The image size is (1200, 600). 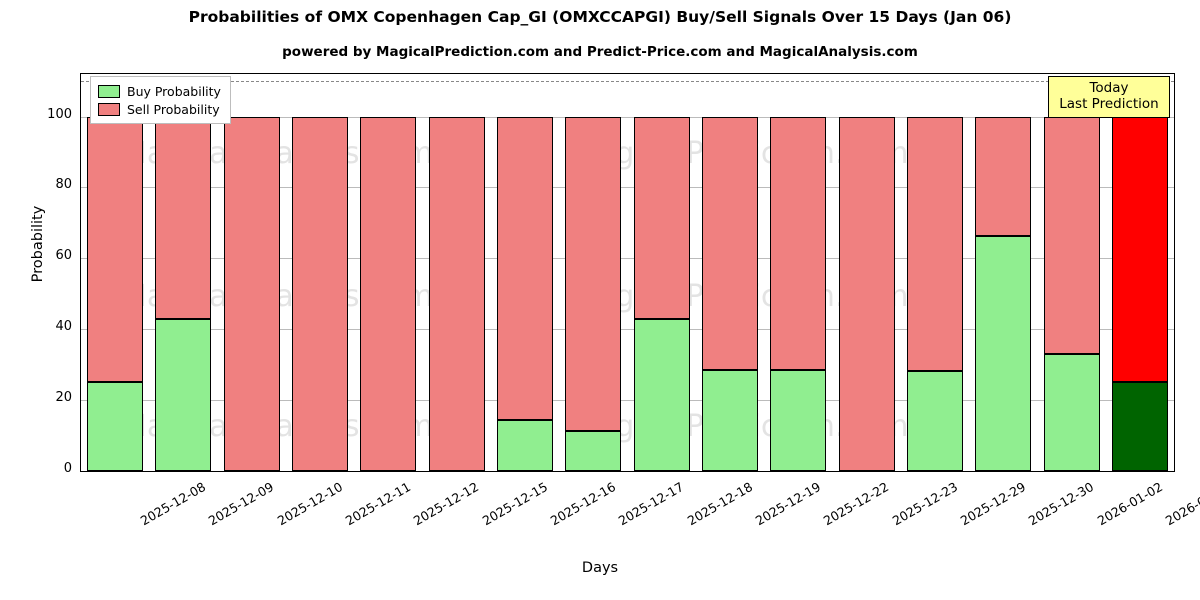 I want to click on legend-item-buy: Buy Probability, so click(x=159, y=91).